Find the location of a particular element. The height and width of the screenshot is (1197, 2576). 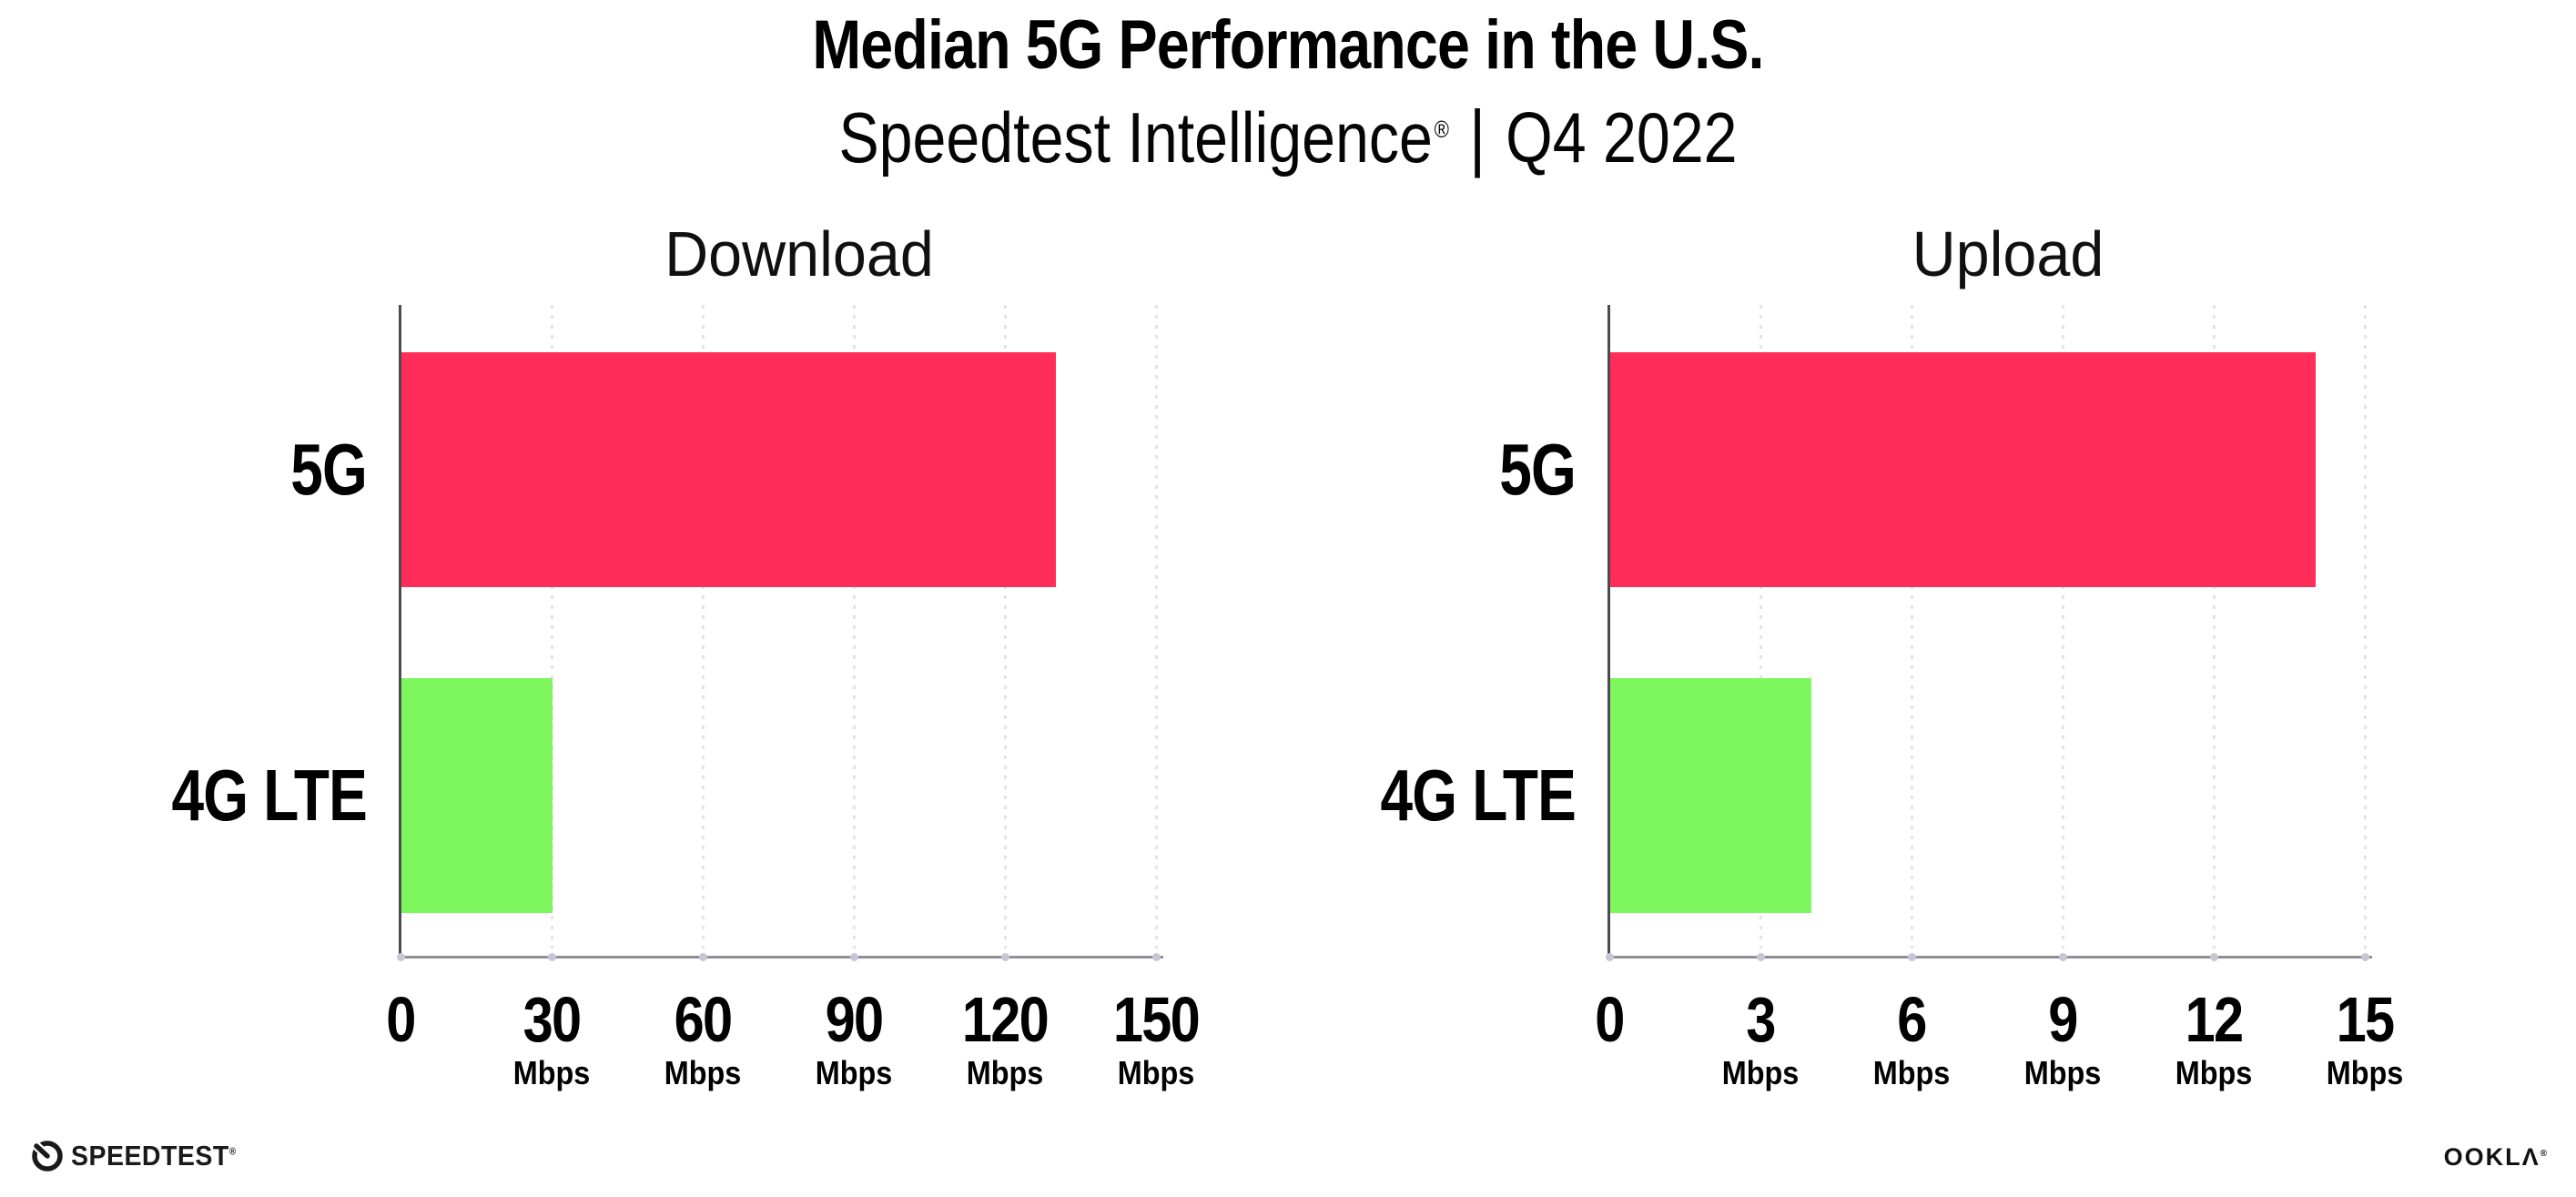

upload-tick-value-15: 15 is located at coordinates (2365, 1020).